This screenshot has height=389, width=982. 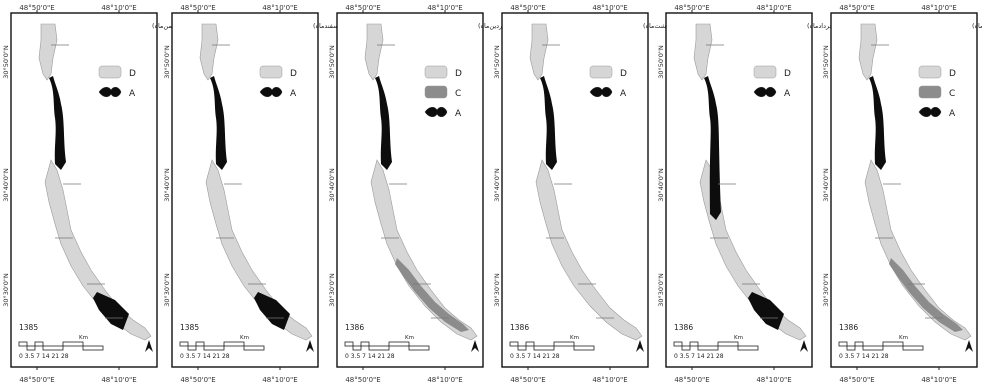 I want to click on bottom-coord-label-right: 48°10'0"E, so click(x=279, y=380).